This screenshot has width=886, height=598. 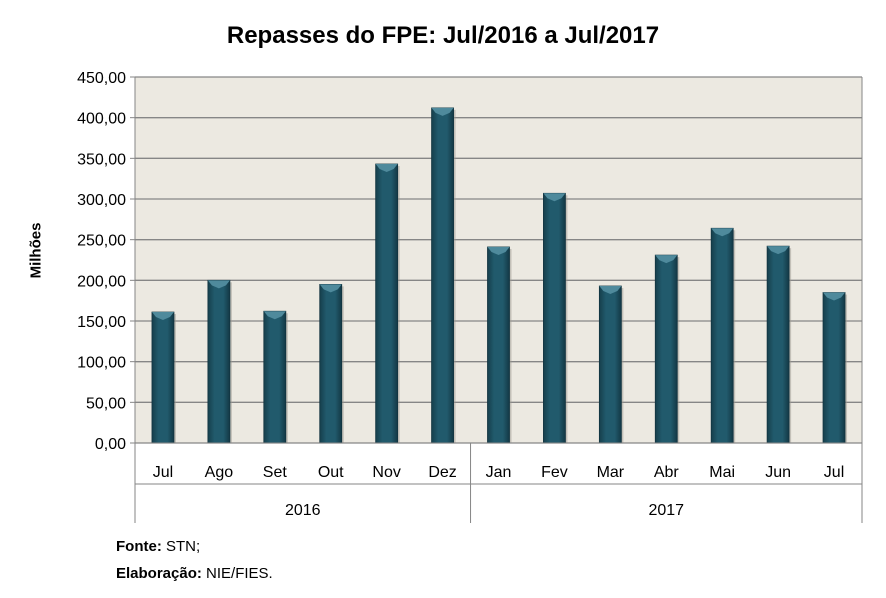 What do you see at coordinates (554, 472) in the screenshot?
I see `x-tick-label: Fev` at bounding box center [554, 472].